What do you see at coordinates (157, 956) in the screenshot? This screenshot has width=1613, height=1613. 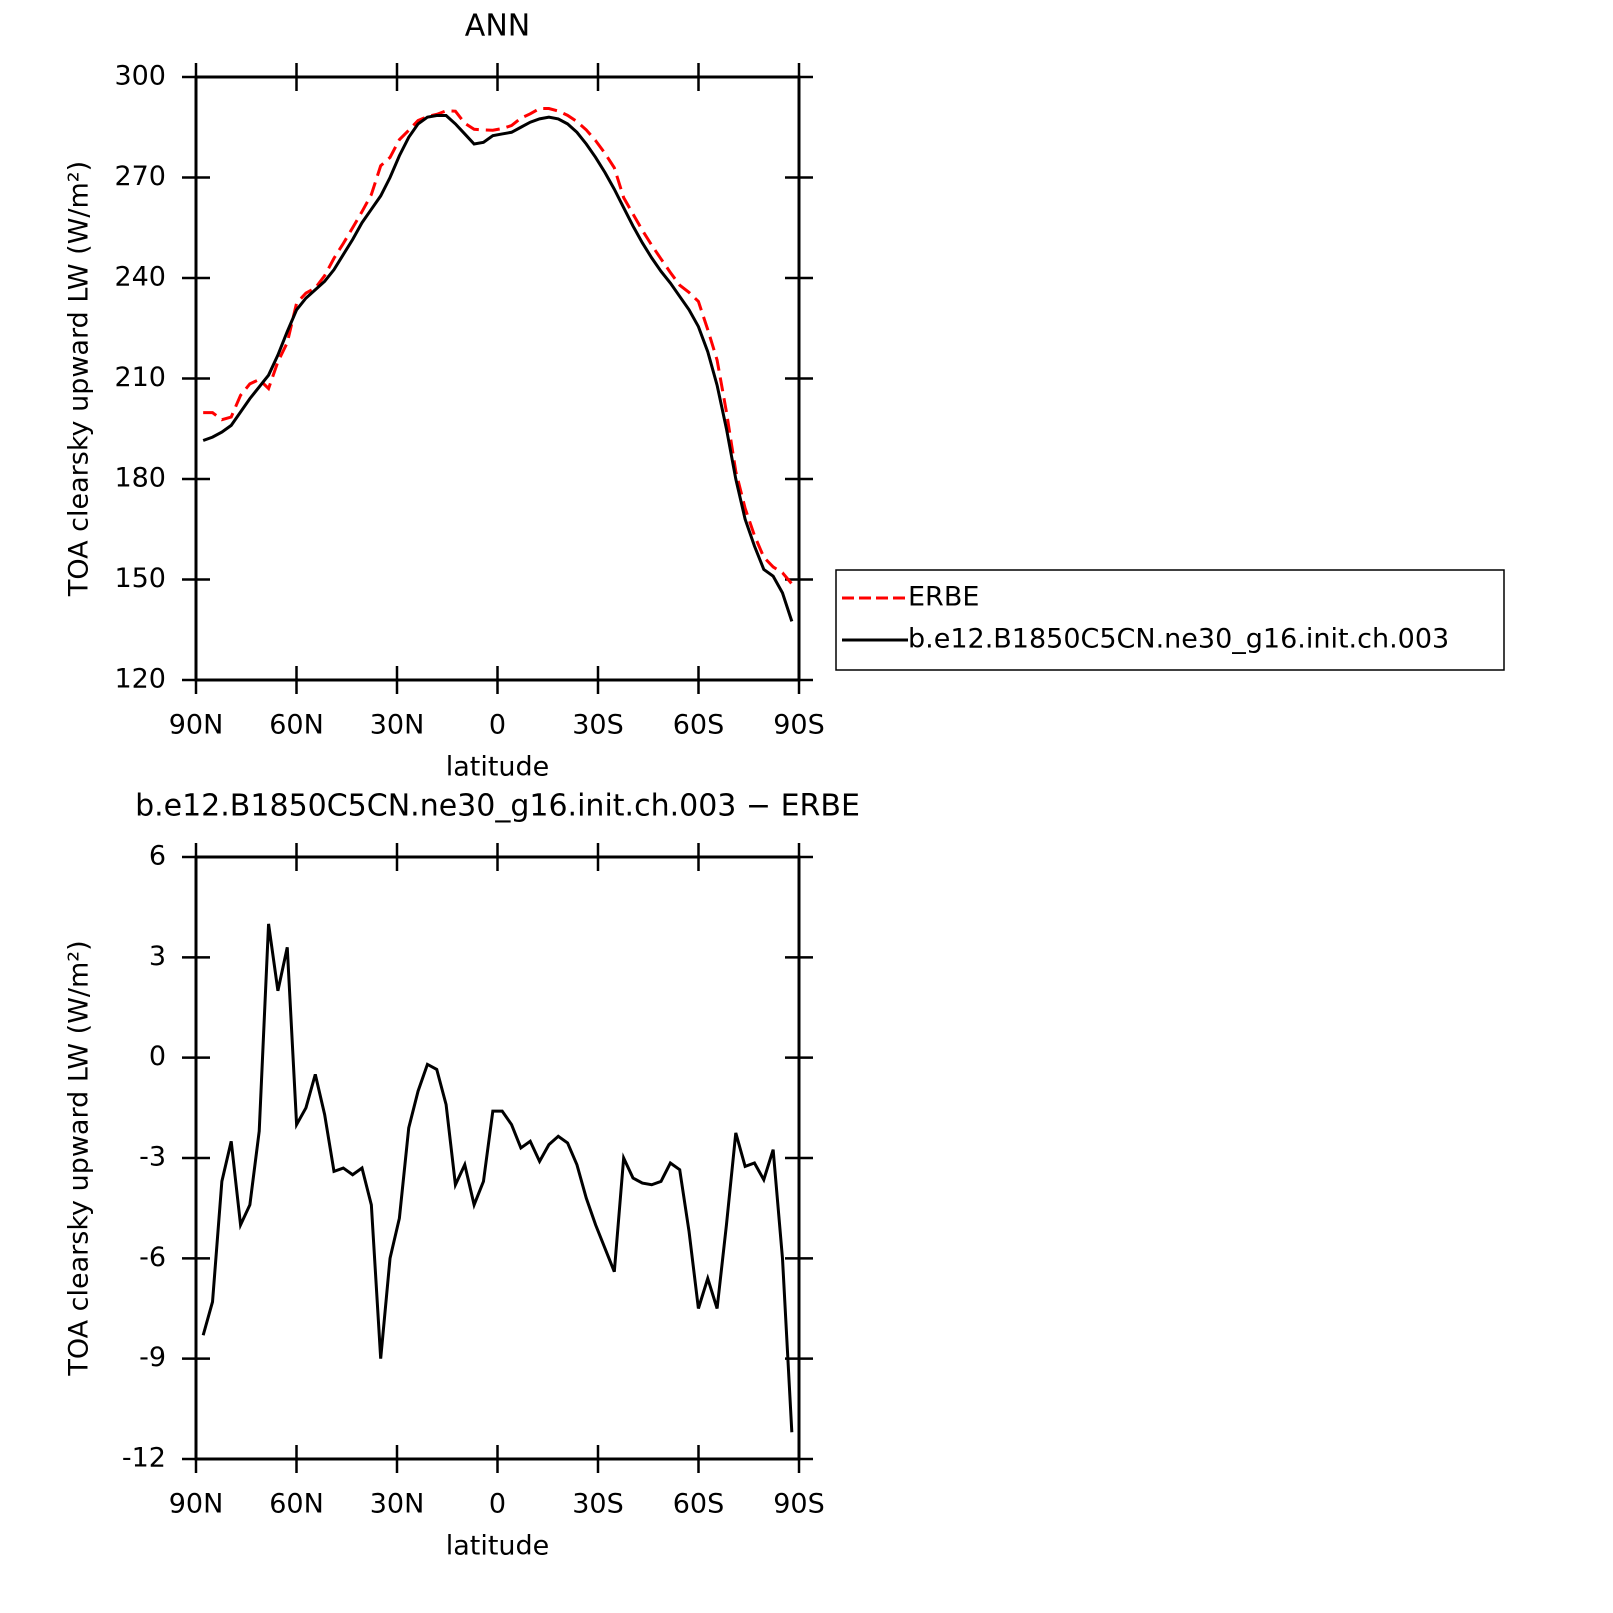 I see `y-tick-label: 3` at bounding box center [157, 956].